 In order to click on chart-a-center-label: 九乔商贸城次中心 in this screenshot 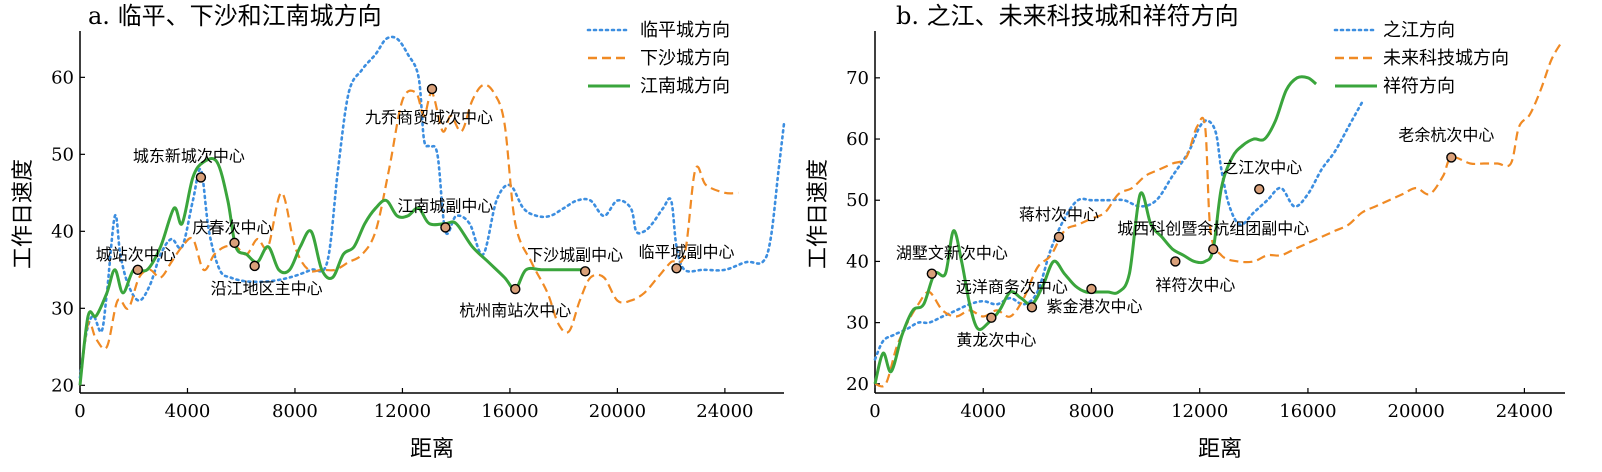, I will do `click(429, 117)`.